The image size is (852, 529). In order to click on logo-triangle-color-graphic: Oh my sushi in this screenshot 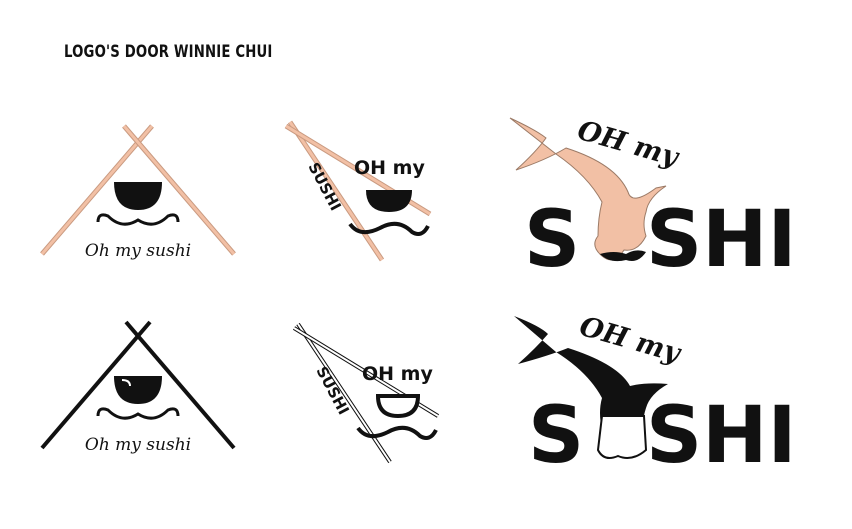, I will do `click(138, 192)`.